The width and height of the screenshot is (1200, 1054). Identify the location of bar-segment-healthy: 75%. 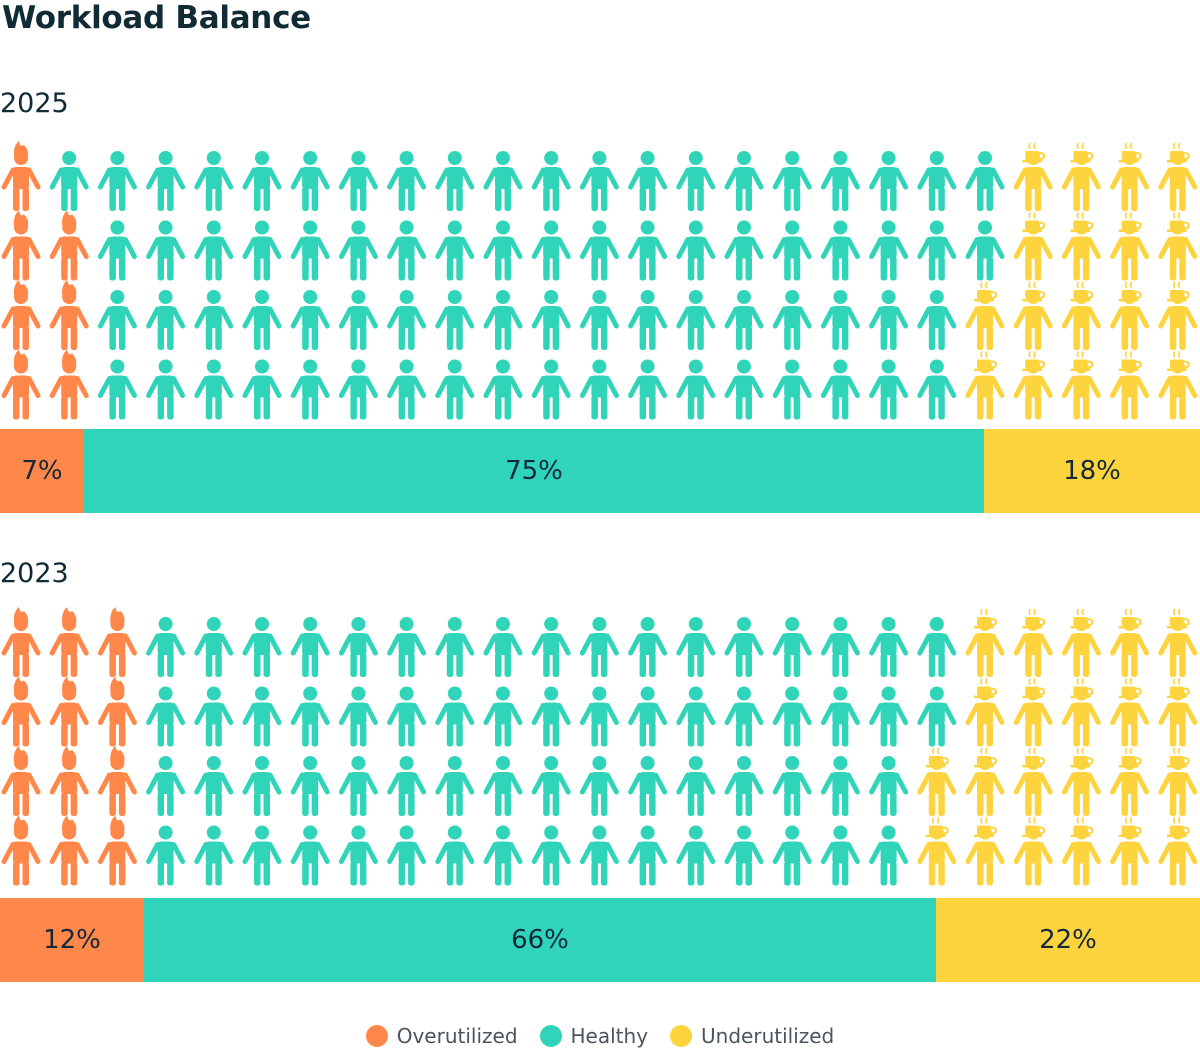
(534, 471).